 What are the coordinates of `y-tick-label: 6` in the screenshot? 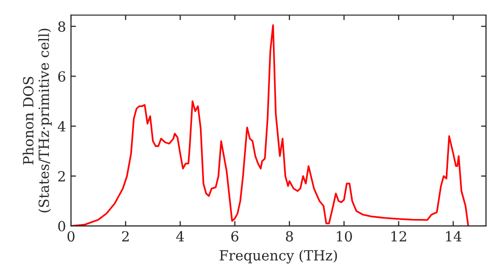 It's located at (62, 76).